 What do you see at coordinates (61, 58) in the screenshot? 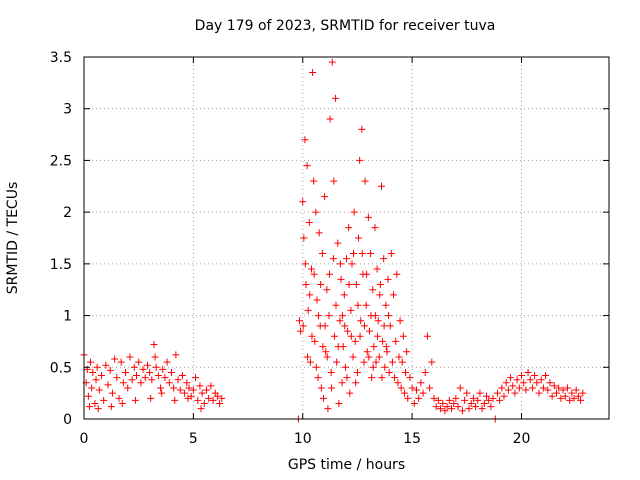
I see `y-tick-label: 3.5` at bounding box center [61, 58].